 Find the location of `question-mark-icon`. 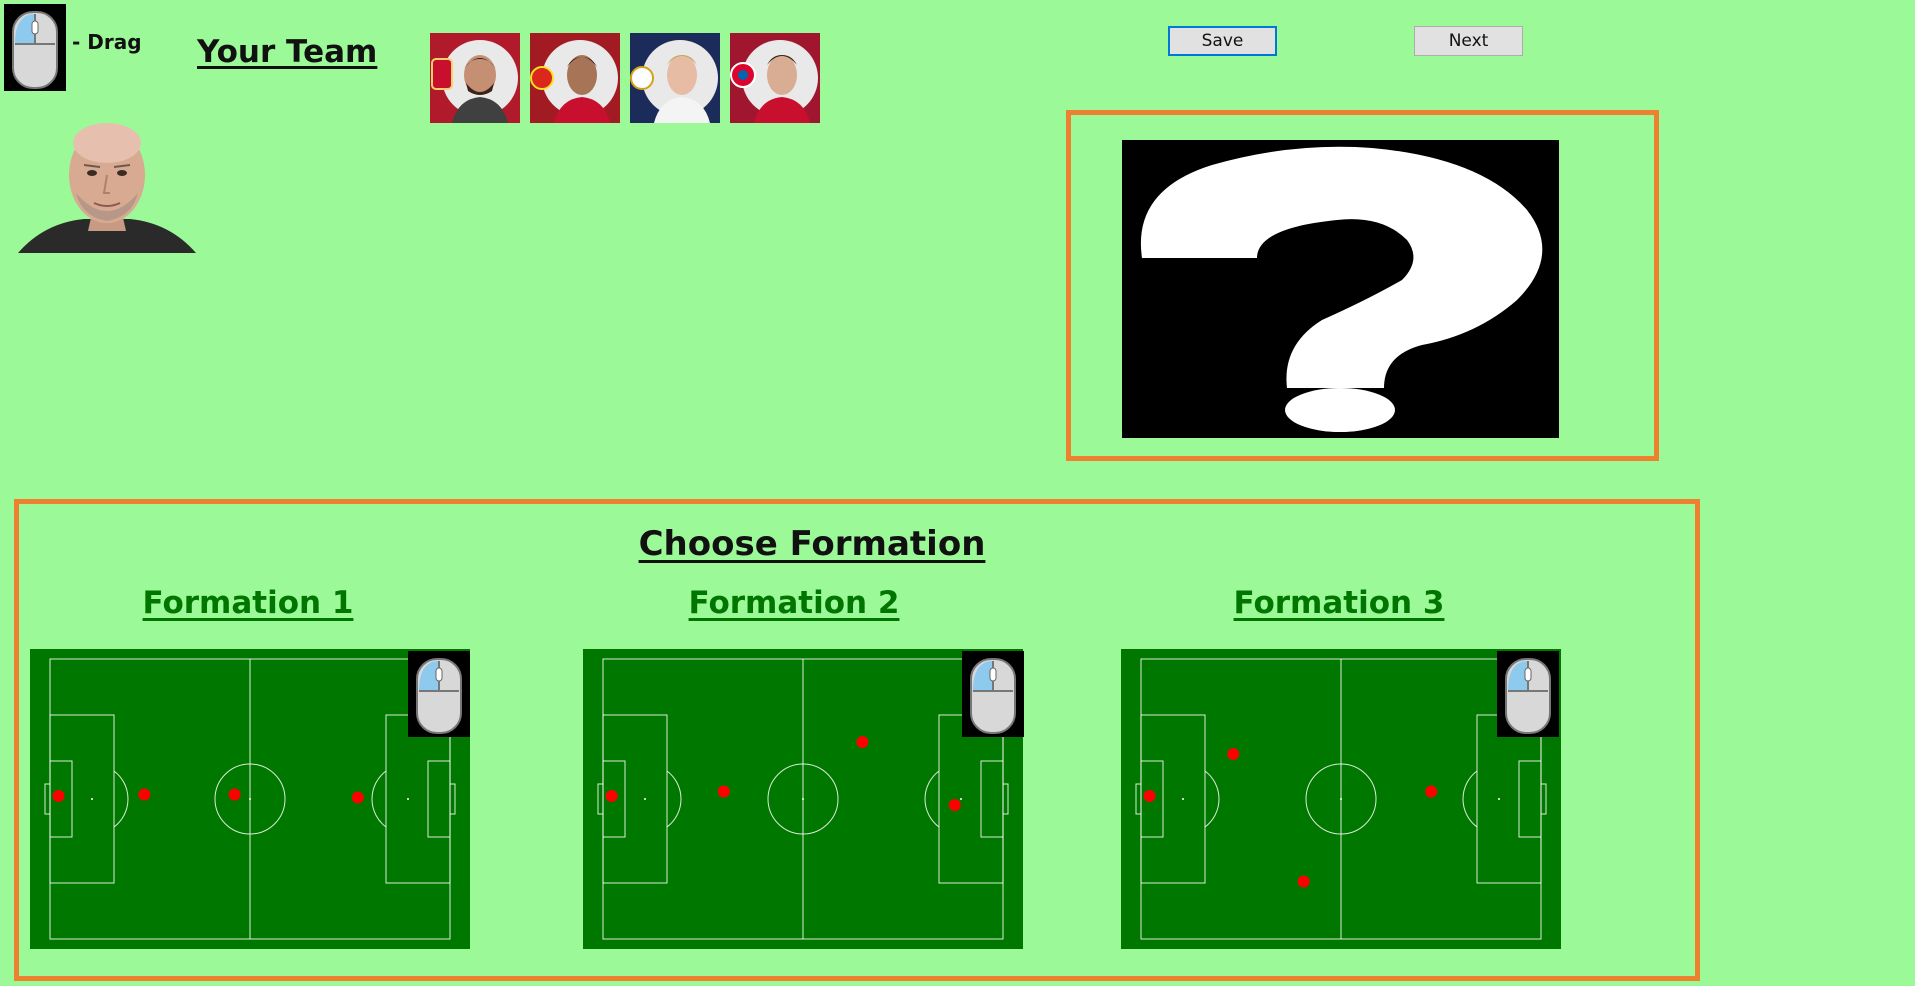

question-mark-icon is located at coordinates (1340, 289).